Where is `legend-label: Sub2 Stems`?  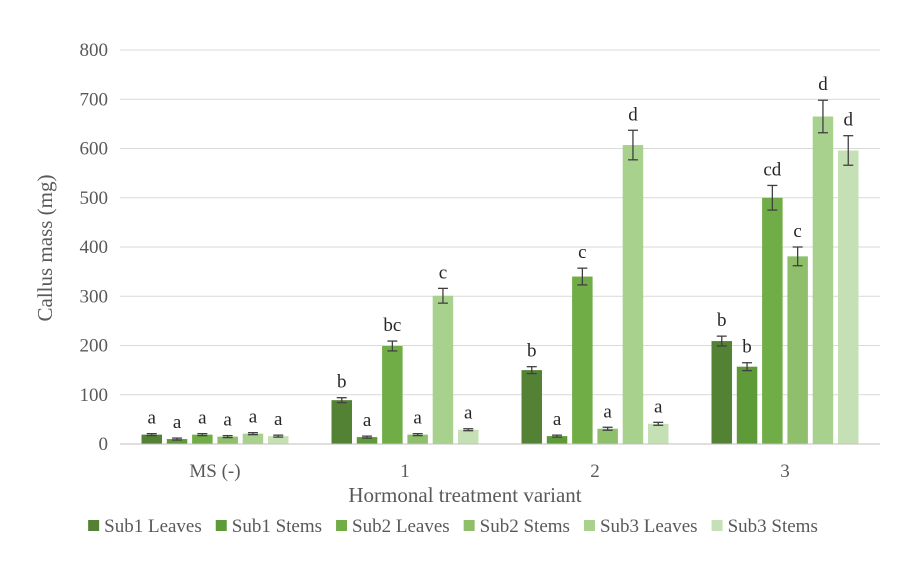 legend-label: Sub2 Stems is located at coordinates (525, 526).